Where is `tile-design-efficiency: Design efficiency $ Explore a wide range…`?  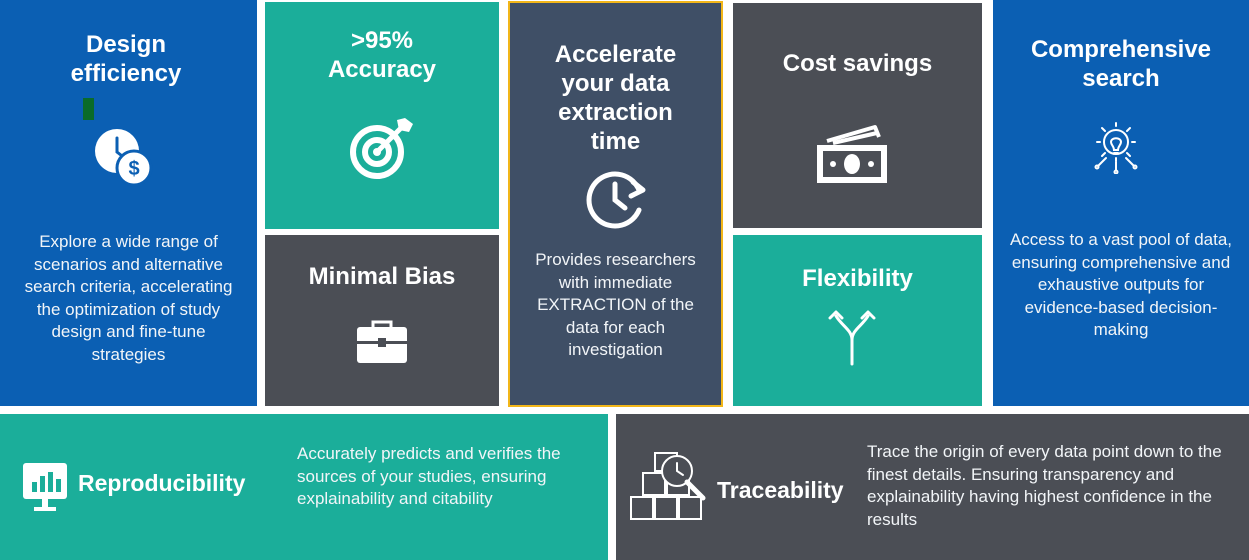 tile-design-efficiency: Design efficiency $ Explore a wide range… is located at coordinates (128, 203).